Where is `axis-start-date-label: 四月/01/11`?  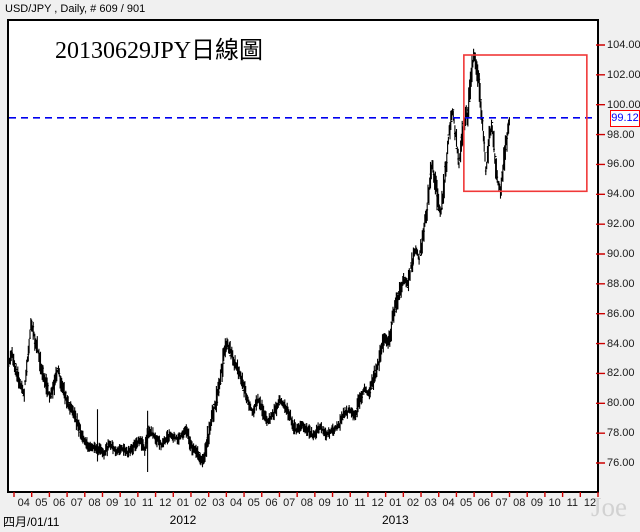
axis-start-date-label: 四月/01/11 is located at coordinates (31, 522).